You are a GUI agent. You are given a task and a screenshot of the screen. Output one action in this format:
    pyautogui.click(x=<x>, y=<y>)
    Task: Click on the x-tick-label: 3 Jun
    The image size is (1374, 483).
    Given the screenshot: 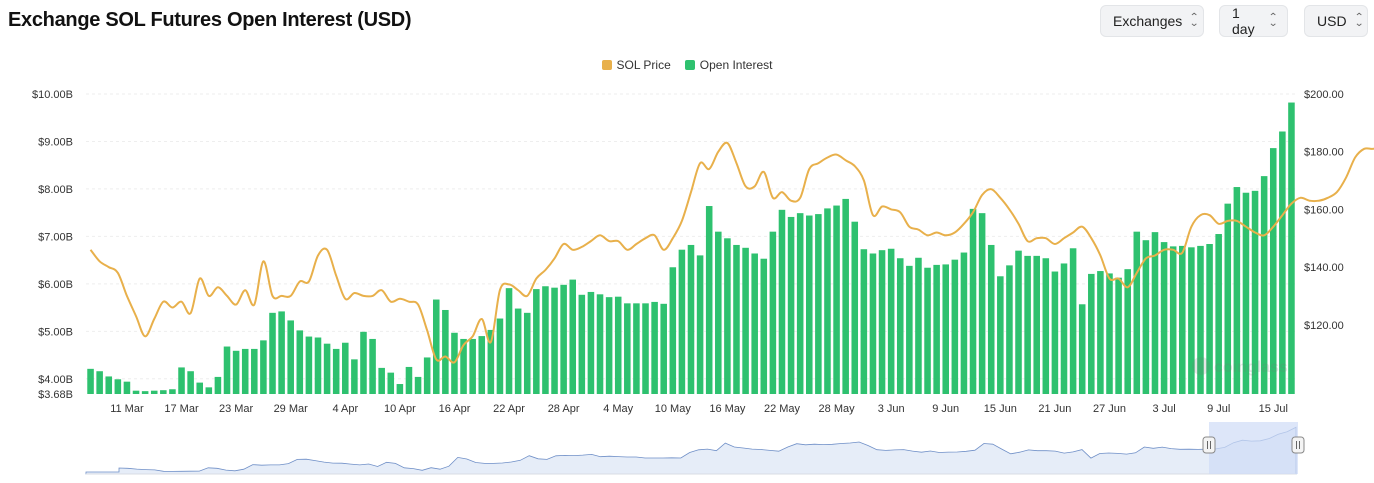 What is the action you would take?
    pyautogui.click(x=891, y=409)
    